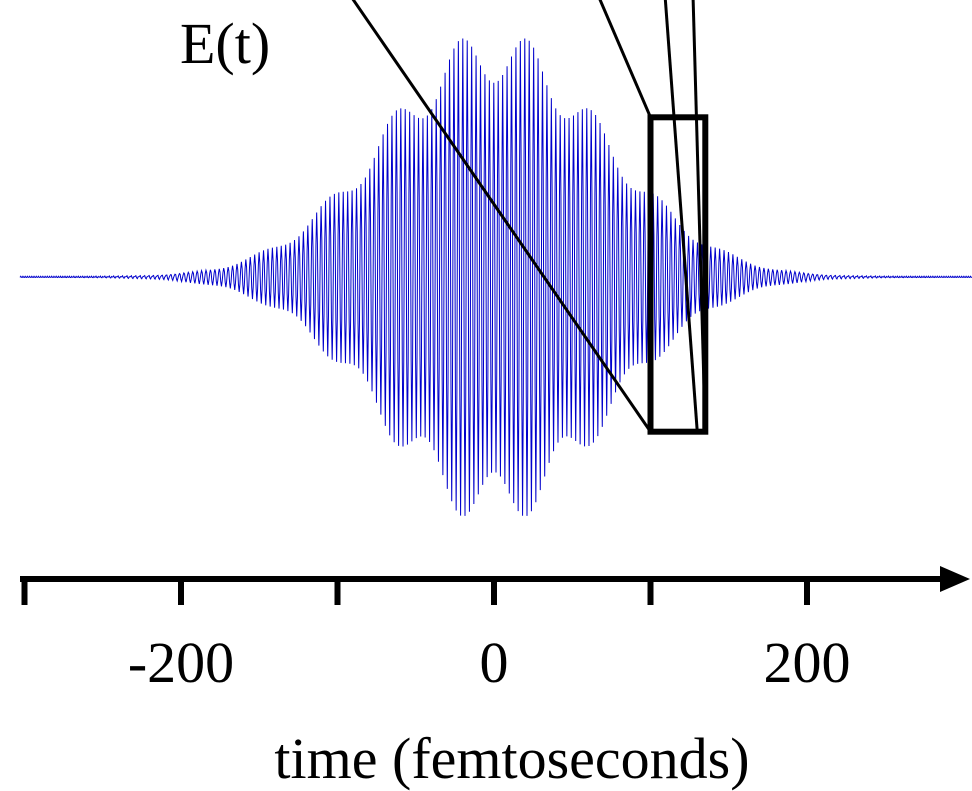 This screenshot has width=972, height=791. What do you see at coordinates (511, 758) in the screenshot?
I see `x-axis-title: time (femtoseconds)` at bounding box center [511, 758].